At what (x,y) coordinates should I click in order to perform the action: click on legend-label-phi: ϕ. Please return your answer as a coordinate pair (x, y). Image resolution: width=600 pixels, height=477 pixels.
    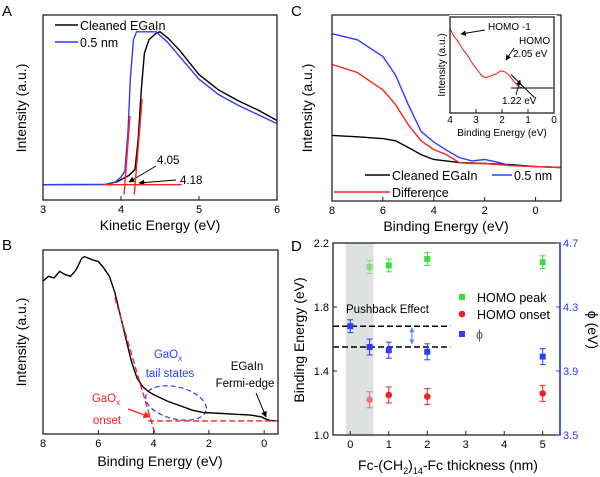
    Looking at the image, I should click on (479, 335).